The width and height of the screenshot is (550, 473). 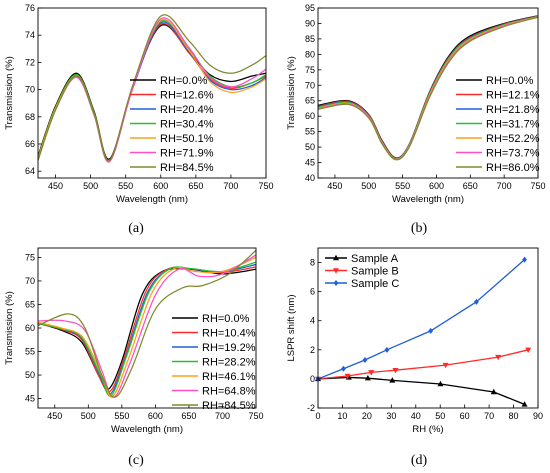 What do you see at coordinates (229, 363) in the screenshot?
I see `legend-label-4: RH=28.2%` at bounding box center [229, 363].